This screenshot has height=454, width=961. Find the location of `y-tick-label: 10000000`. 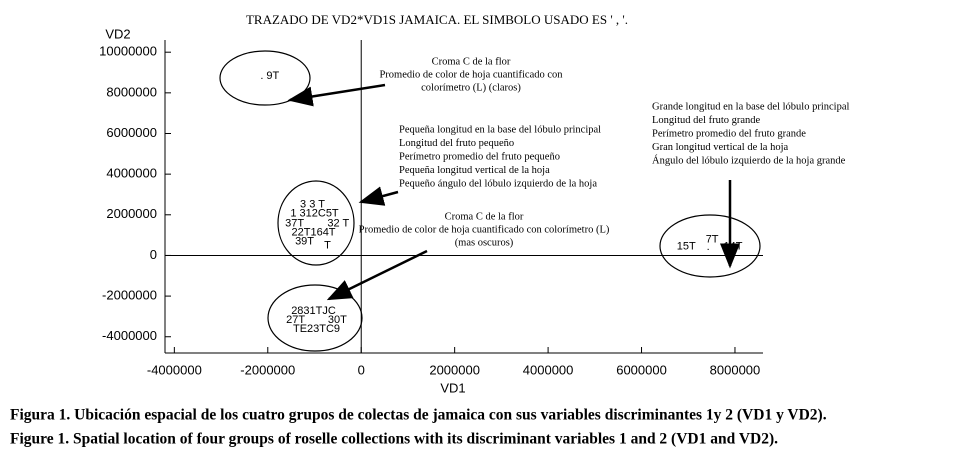

y-tick-label: 10000000 is located at coordinates (128, 51).